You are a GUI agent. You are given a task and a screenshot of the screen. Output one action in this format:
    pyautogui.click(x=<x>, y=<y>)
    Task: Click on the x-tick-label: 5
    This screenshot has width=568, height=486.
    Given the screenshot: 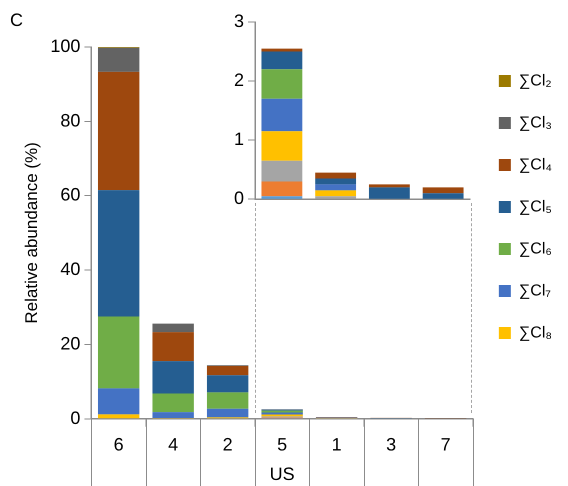 What is the action you would take?
    pyautogui.click(x=282, y=444)
    